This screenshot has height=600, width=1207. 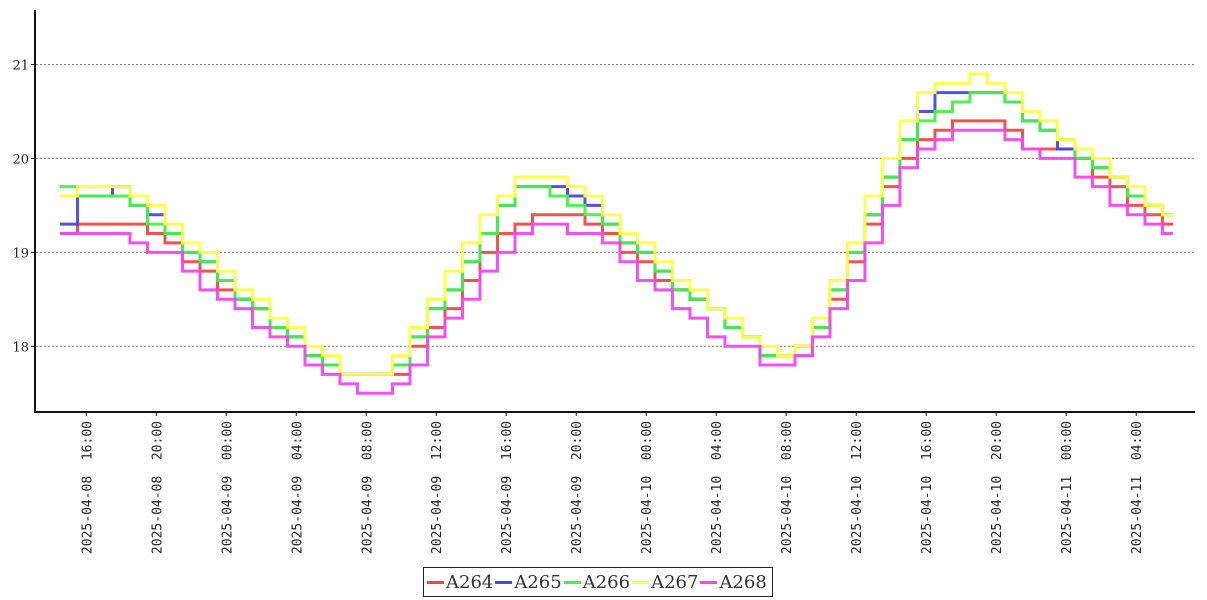 What do you see at coordinates (717, 487) in the screenshot?
I see `x-tick-label: 2025-04-10 04:00` at bounding box center [717, 487].